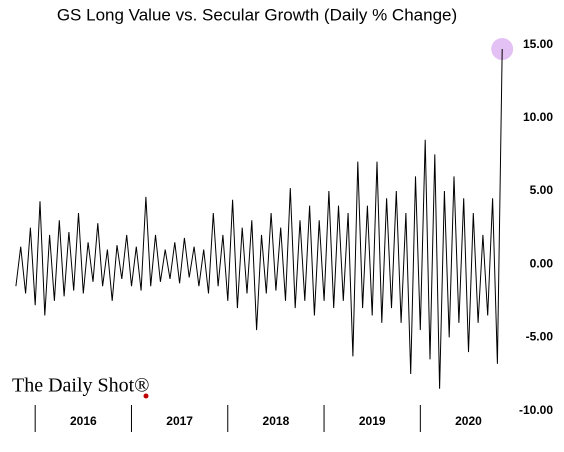  What do you see at coordinates (538, 44) in the screenshot?
I see `y-tick-label: 15.00` at bounding box center [538, 44].